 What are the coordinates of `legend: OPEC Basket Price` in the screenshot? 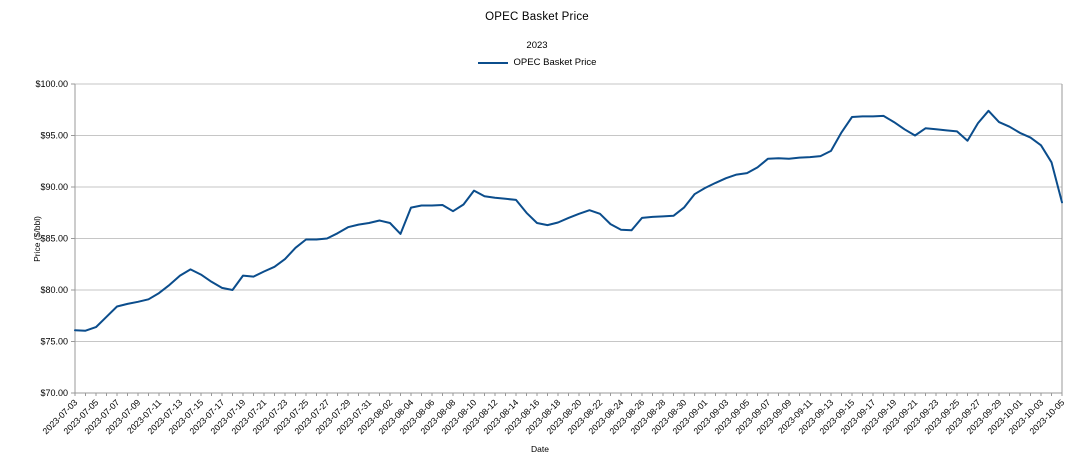 It's located at (537, 62).